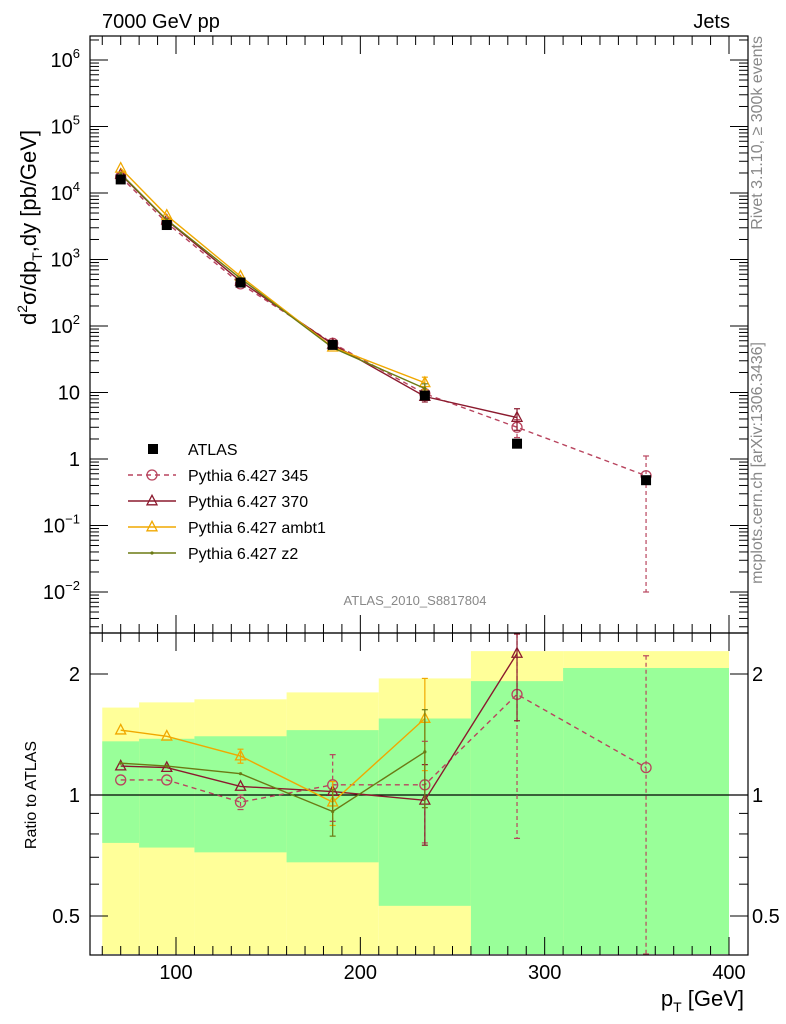  I want to click on y-tick-label: 10⁻², so click(61, 591).